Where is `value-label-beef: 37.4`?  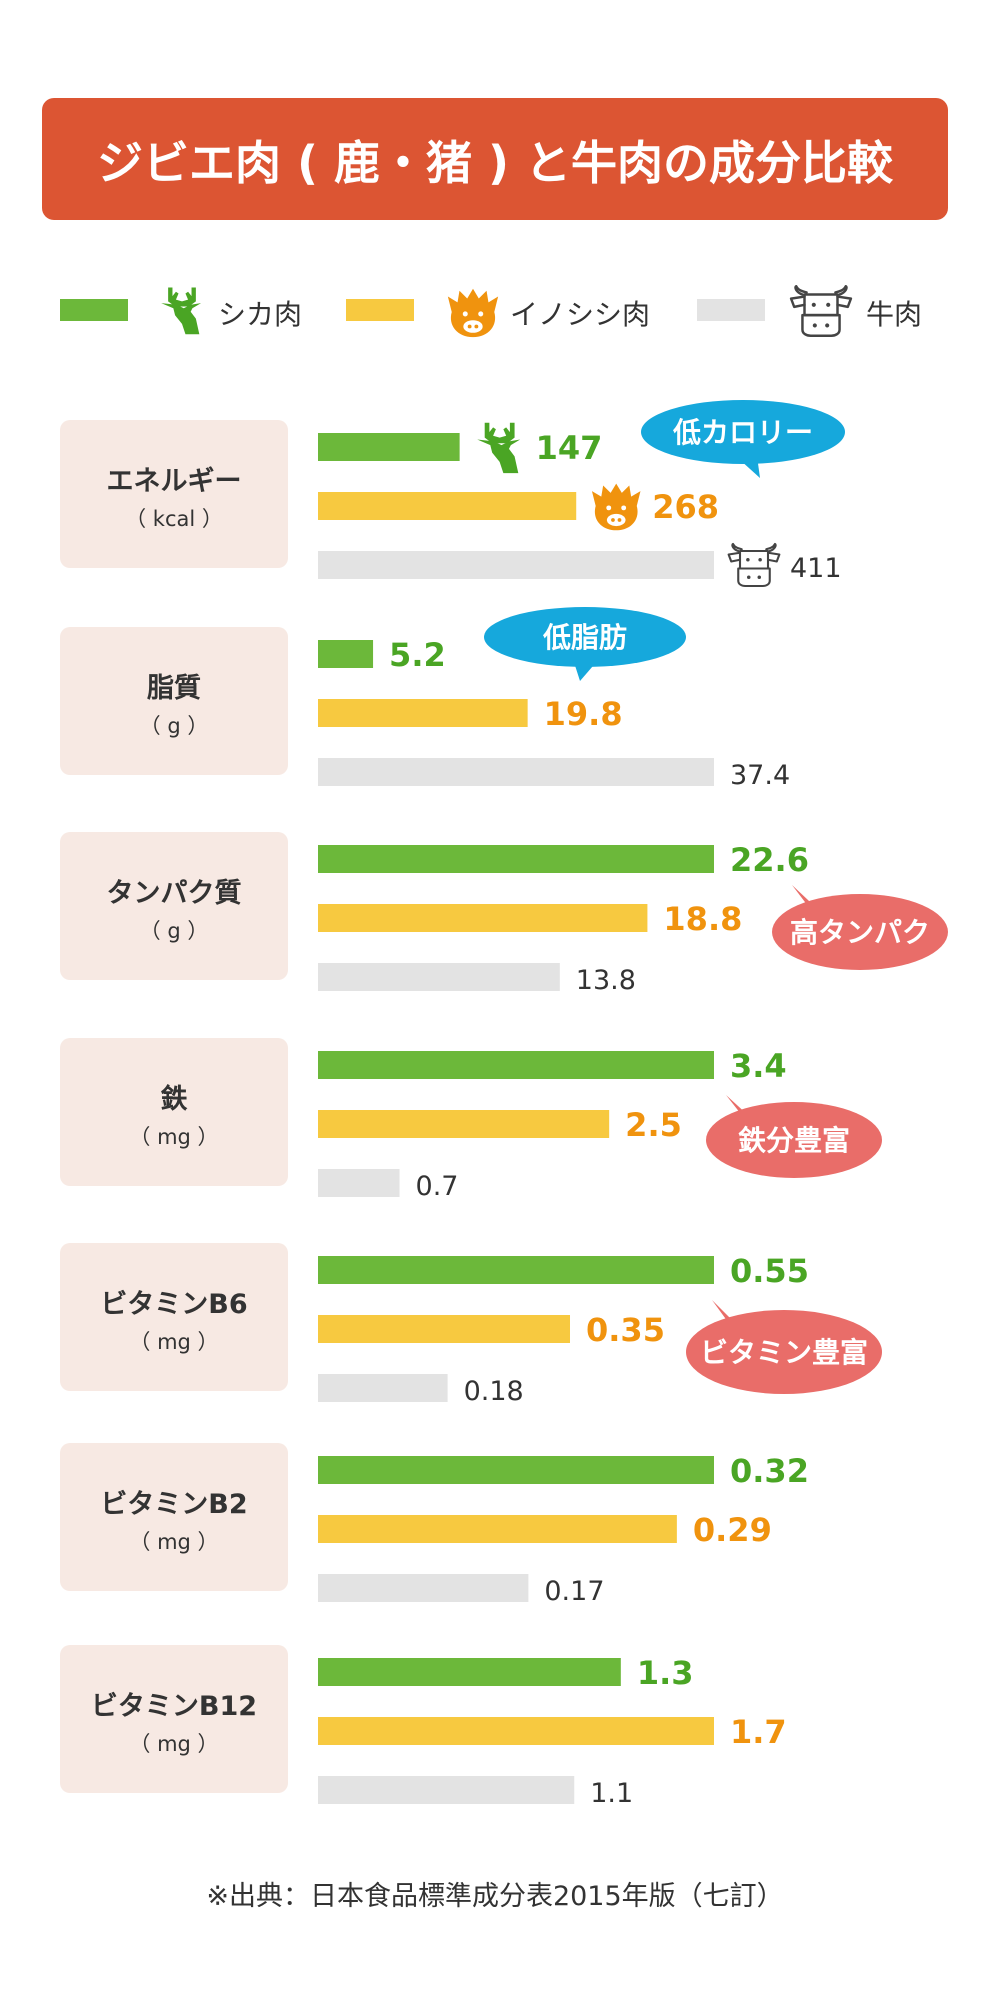 value-label-beef: 37.4 is located at coordinates (760, 775).